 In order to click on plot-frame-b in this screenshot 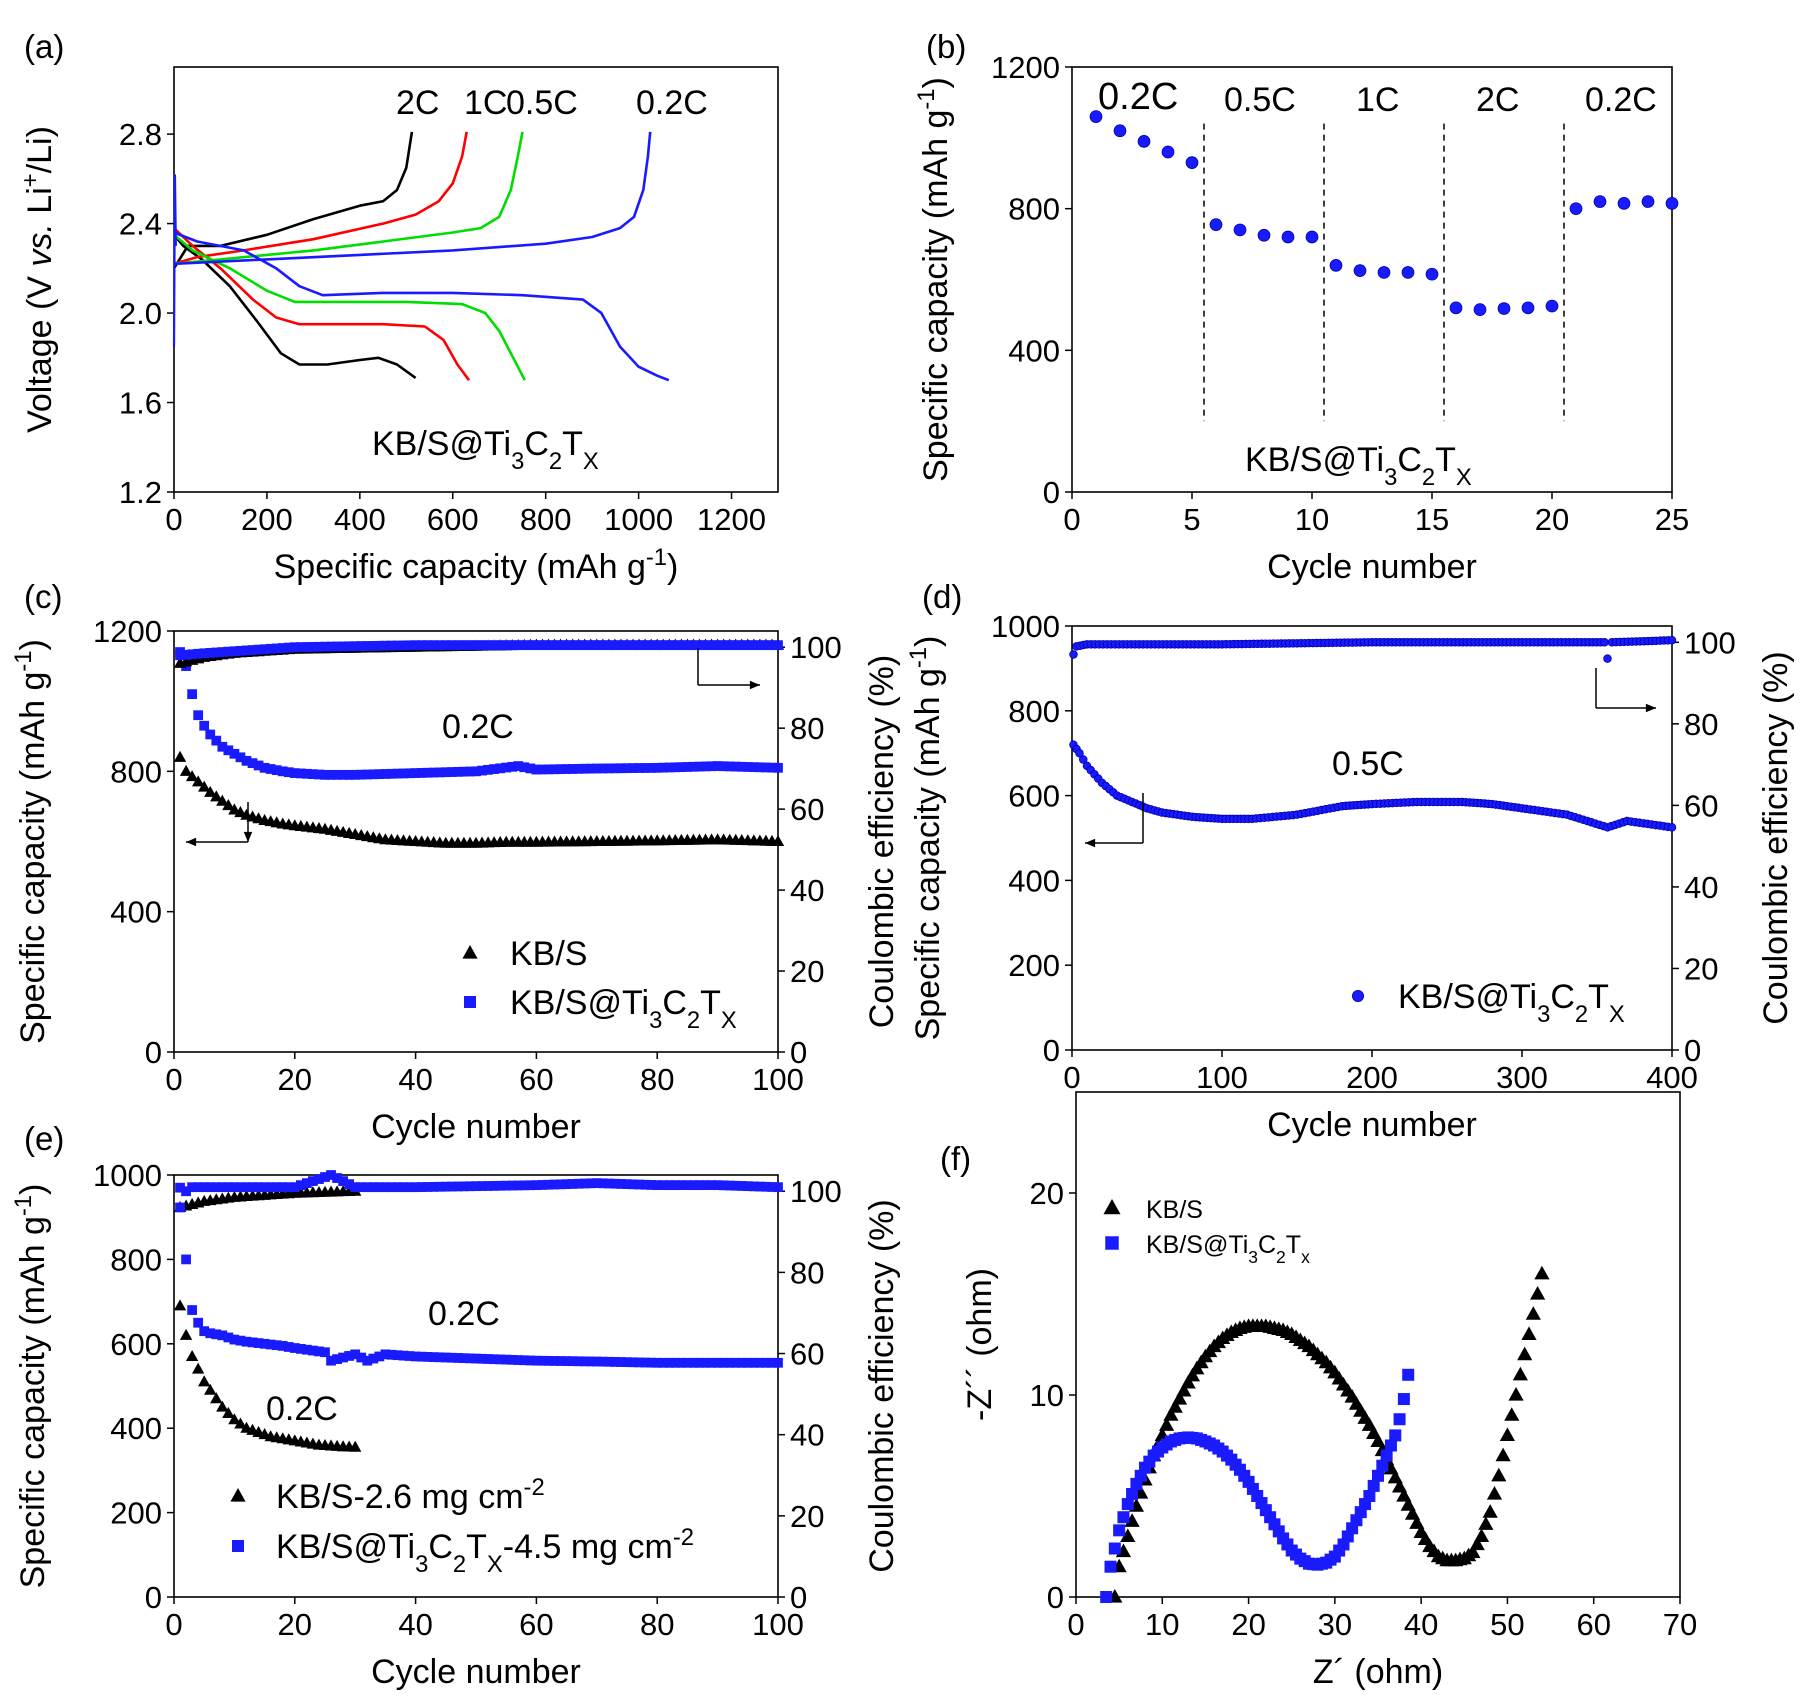, I will do `click(1372, 279)`.